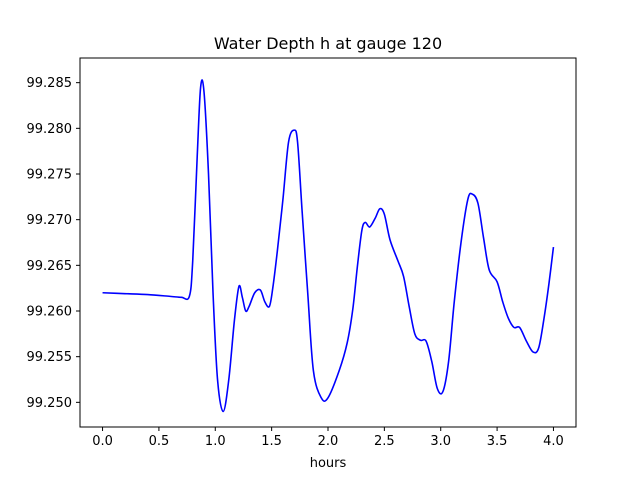 This screenshot has width=640, height=480. What do you see at coordinates (50, 220) in the screenshot?
I see `y-tick-label: 99.270` at bounding box center [50, 220].